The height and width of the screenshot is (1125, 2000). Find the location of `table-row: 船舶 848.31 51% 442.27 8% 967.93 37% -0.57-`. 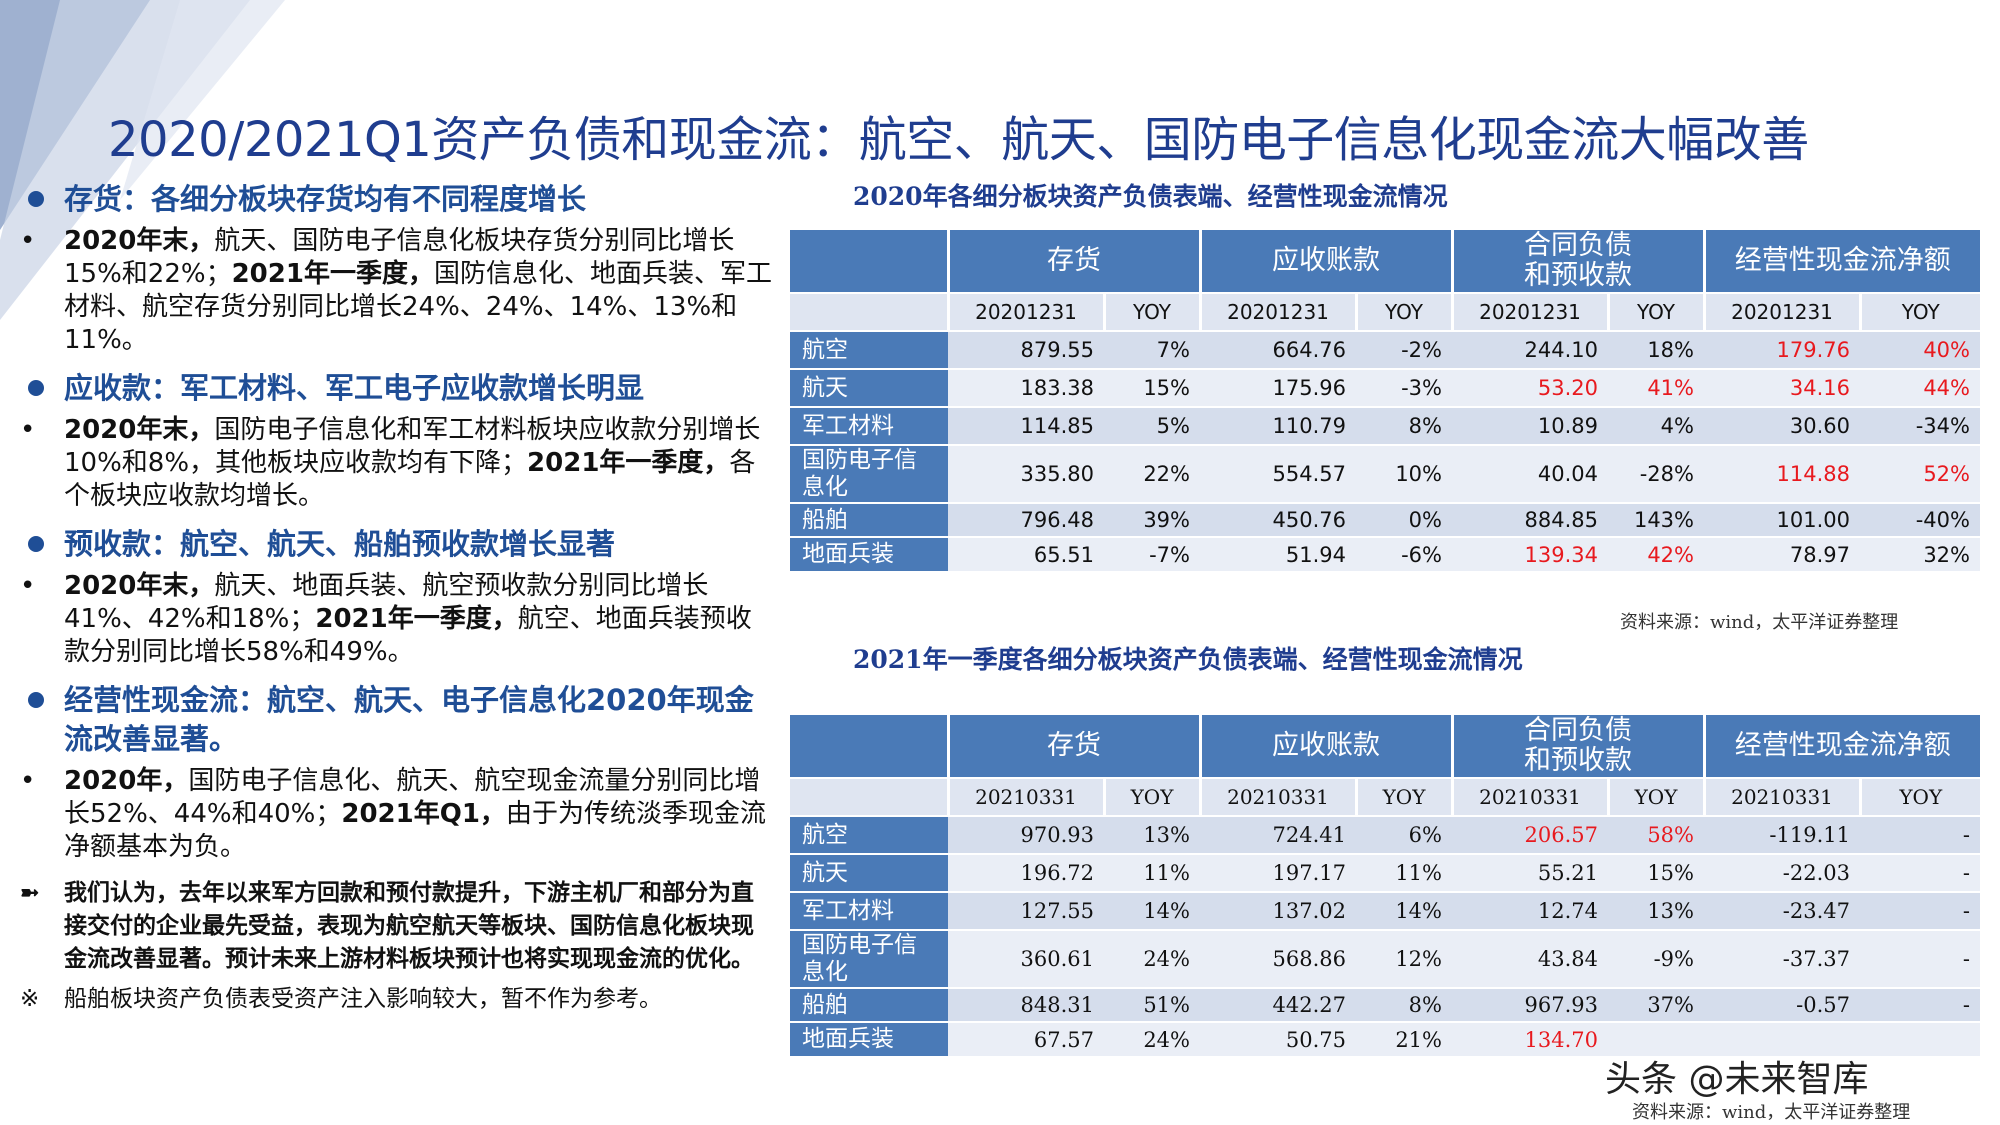

table-row: 船舶 848.31 51% 442.27 8% 967.93 37% -0.57- is located at coordinates (1385, 1004).